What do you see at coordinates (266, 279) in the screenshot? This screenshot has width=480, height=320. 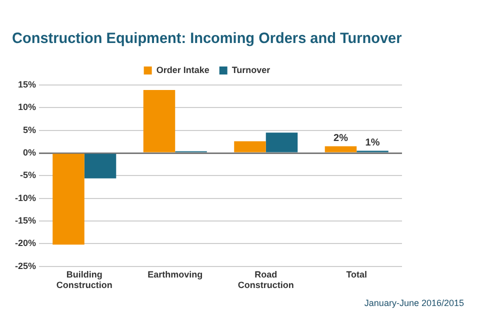 I see `x-tick-label: Road Construction` at bounding box center [266, 279].